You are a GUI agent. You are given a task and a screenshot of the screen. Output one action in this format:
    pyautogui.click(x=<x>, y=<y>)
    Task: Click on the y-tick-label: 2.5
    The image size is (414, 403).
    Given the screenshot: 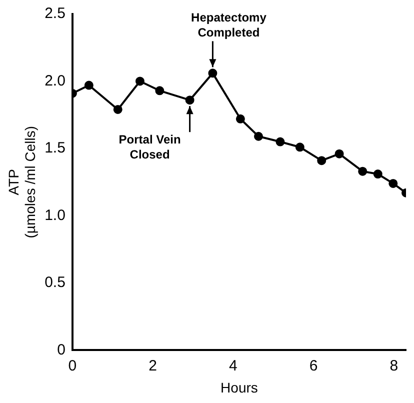 What is the action you would take?
    pyautogui.click(x=55, y=13)
    